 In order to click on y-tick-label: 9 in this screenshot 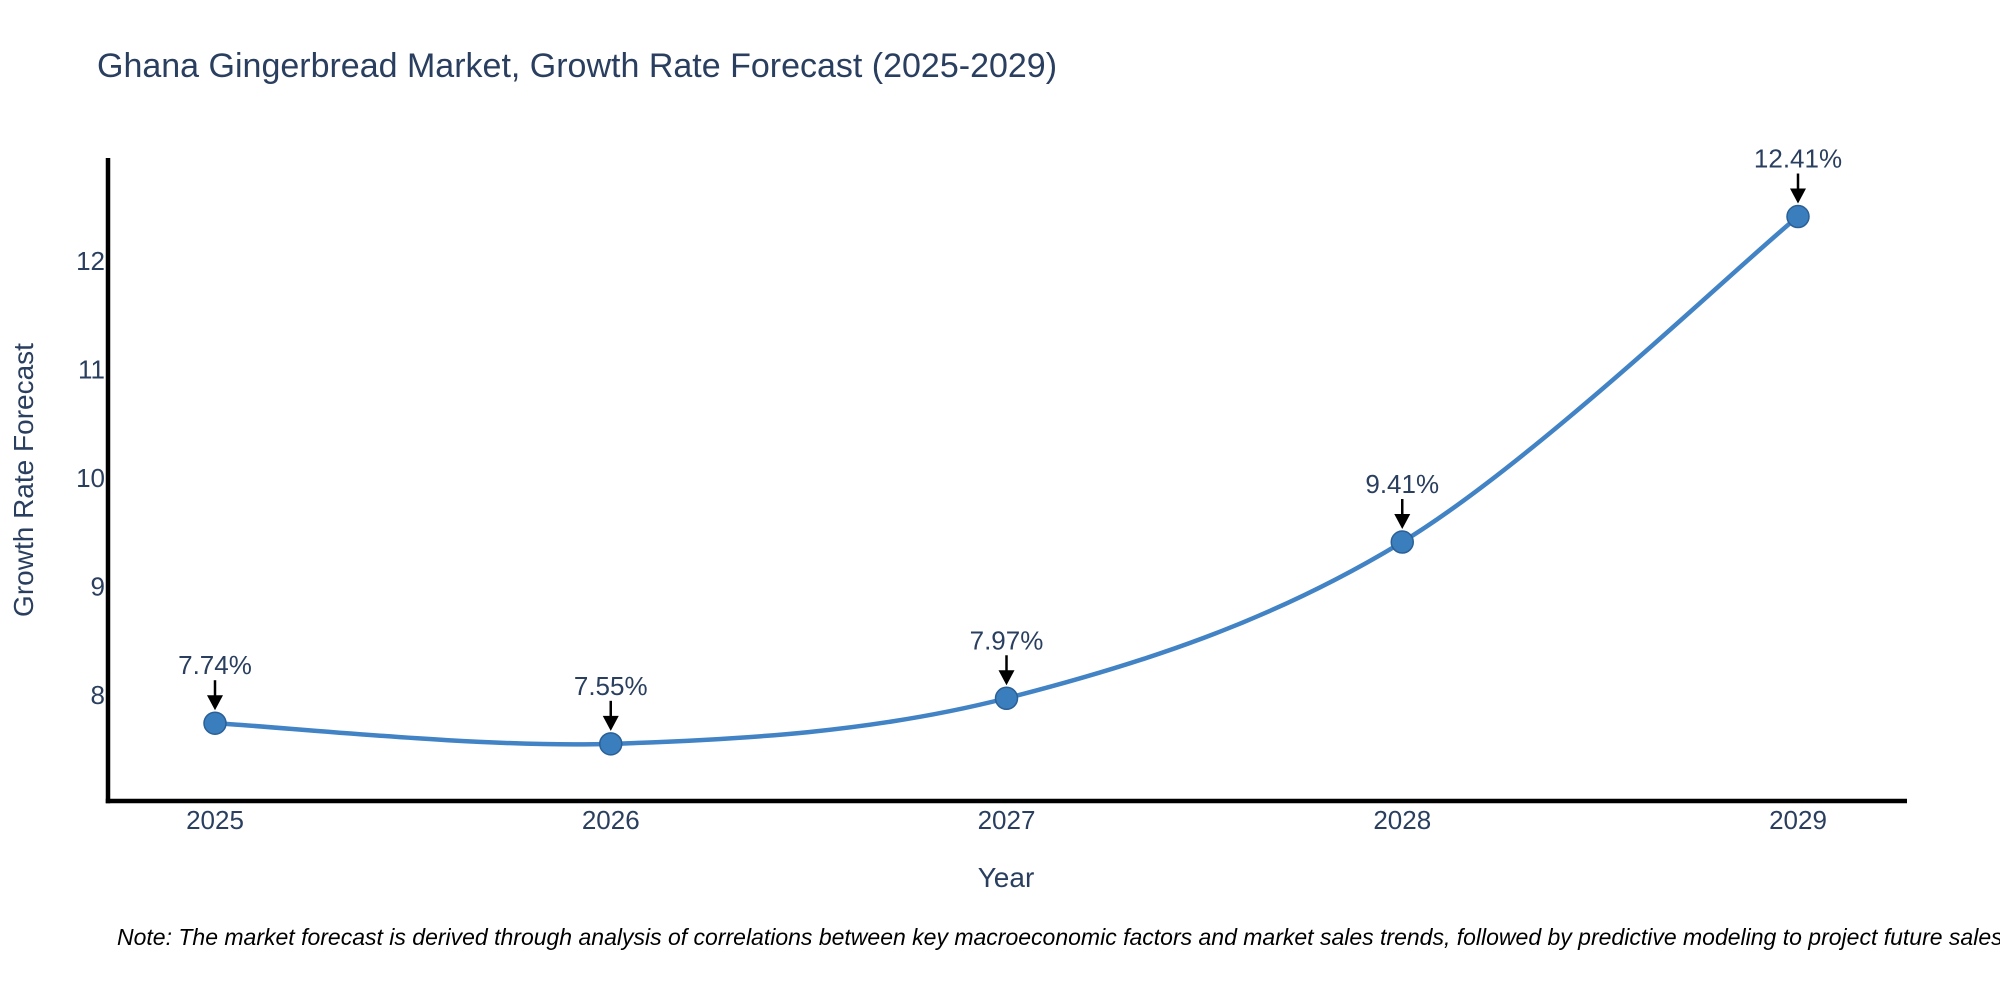, I will do `click(98, 587)`.